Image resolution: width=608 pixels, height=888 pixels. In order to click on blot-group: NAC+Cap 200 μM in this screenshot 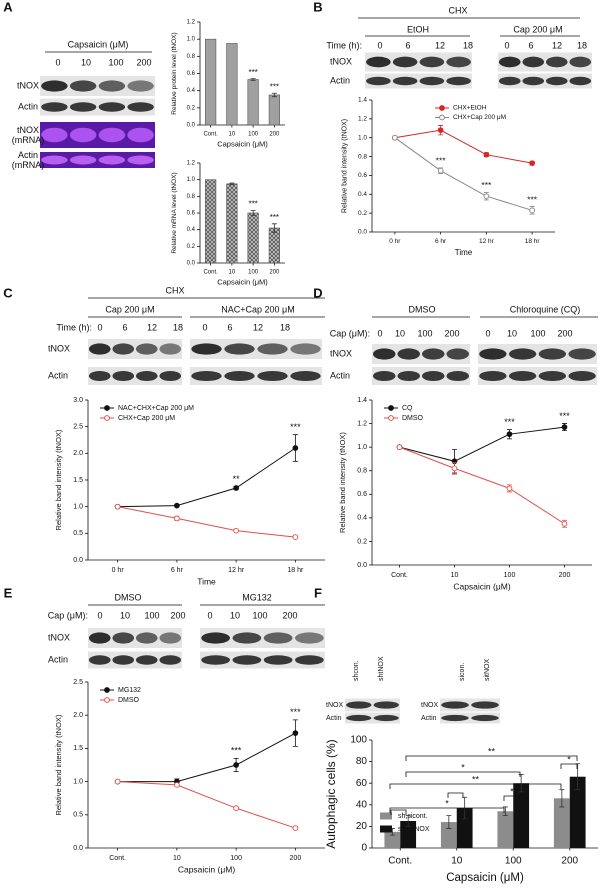, I will do `click(257, 309)`.